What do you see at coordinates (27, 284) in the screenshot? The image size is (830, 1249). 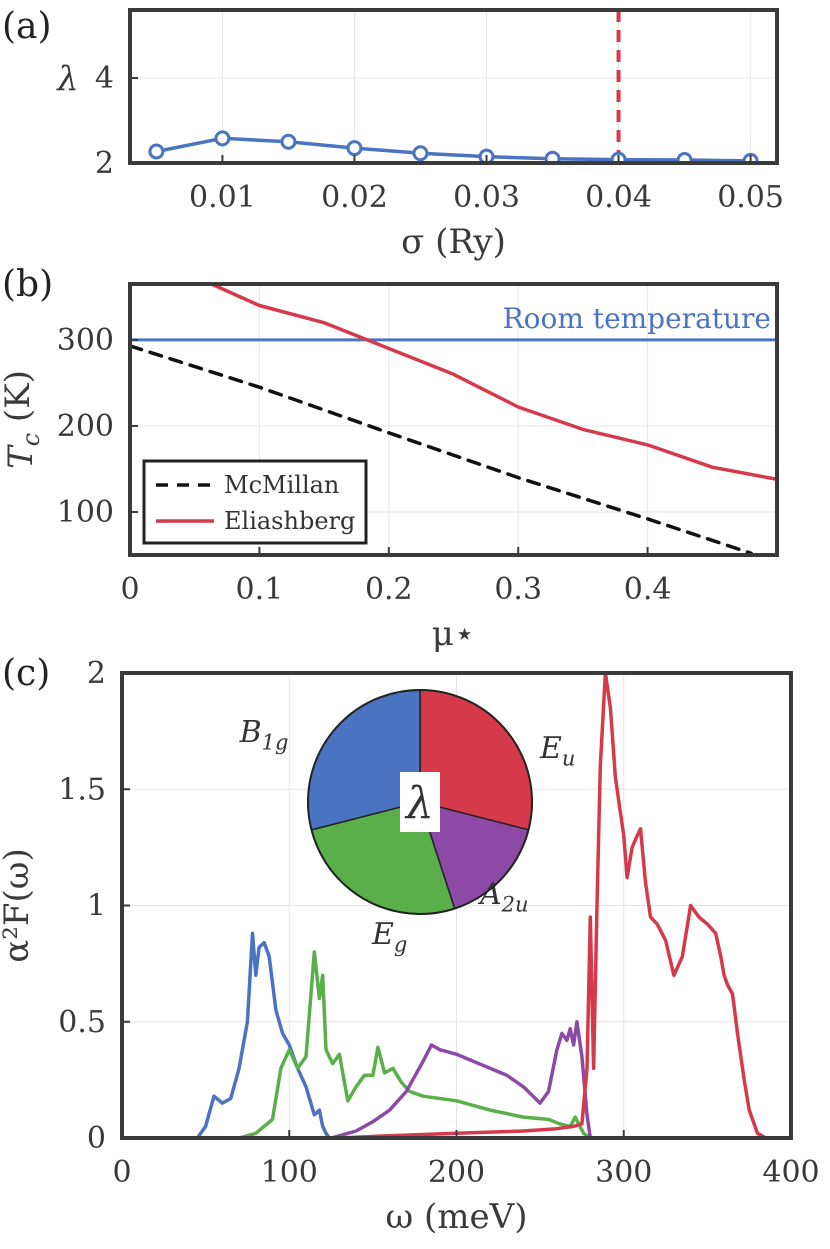 I see `panel-label: (b)` at bounding box center [27, 284].